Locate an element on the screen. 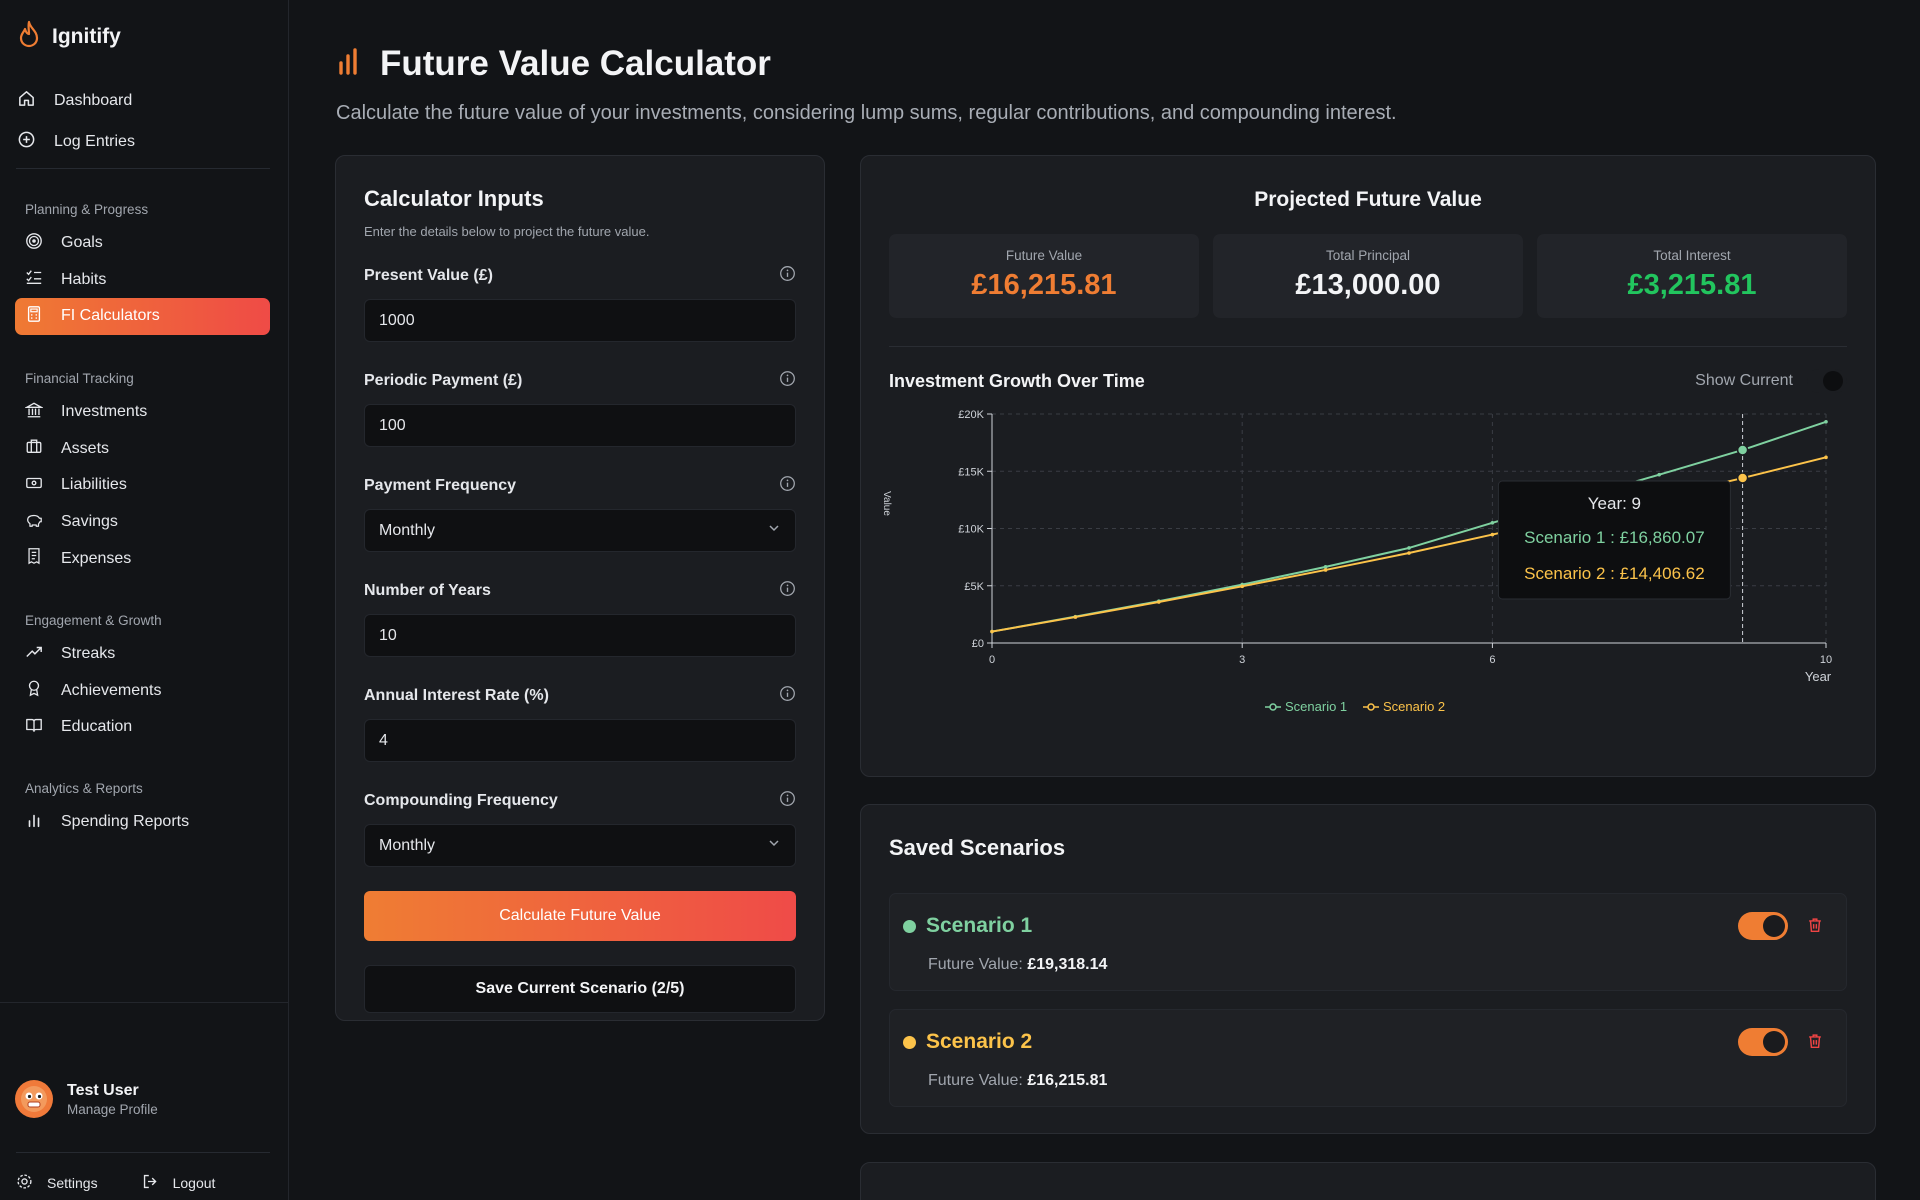 This screenshot has width=1920, height=1200. input-value: 10 is located at coordinates (388, 635).